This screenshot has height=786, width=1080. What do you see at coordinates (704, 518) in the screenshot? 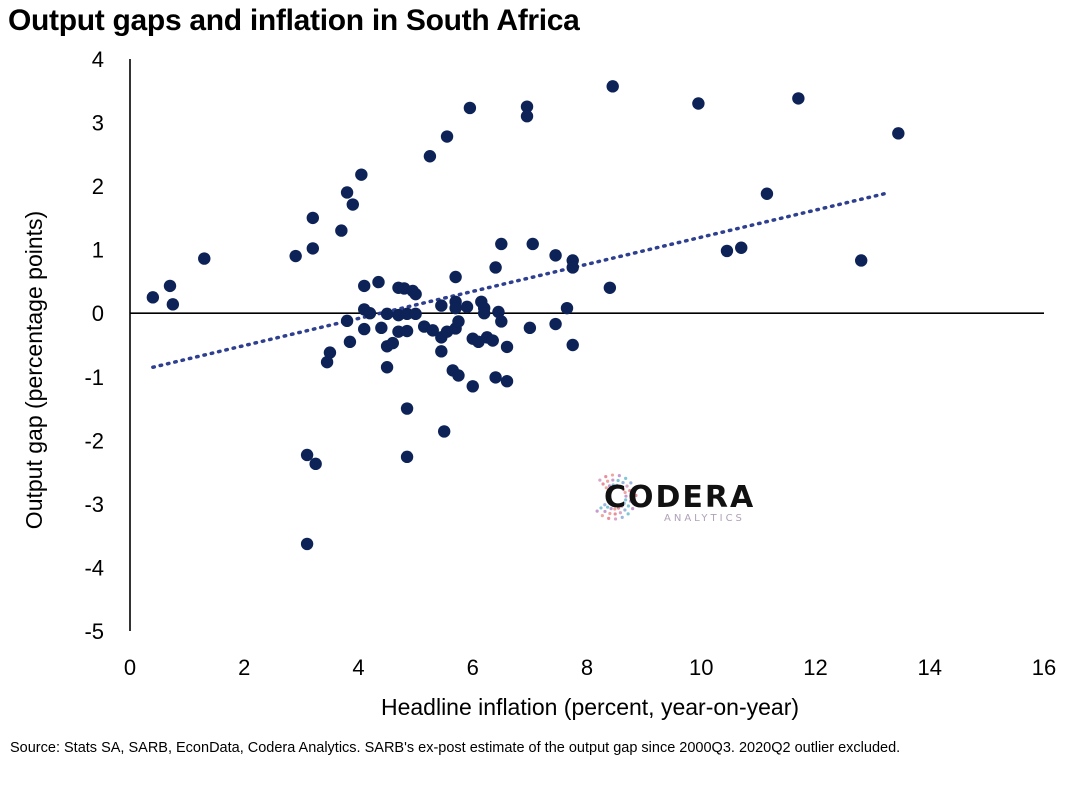
I see `logo-subtitle: ANALYTICS` at bounding box center [704, 518].